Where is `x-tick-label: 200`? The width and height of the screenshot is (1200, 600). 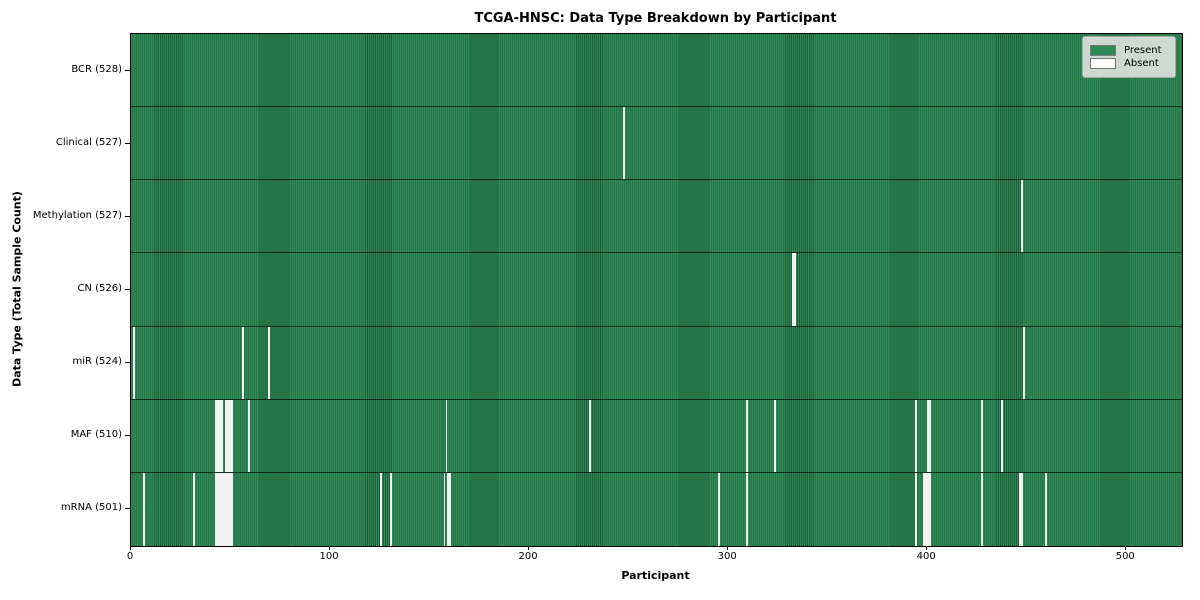 x-tick-label: 200 is located at coordinates (528, 556).